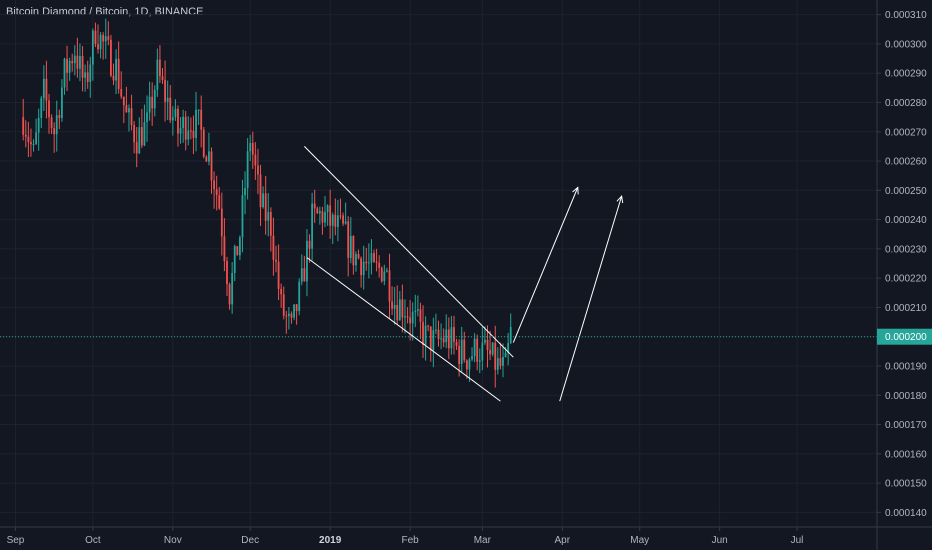  Describe the element at coordinates (906, 279) in the screenshot. I see `price-tick-label: 0.000220` at that location.